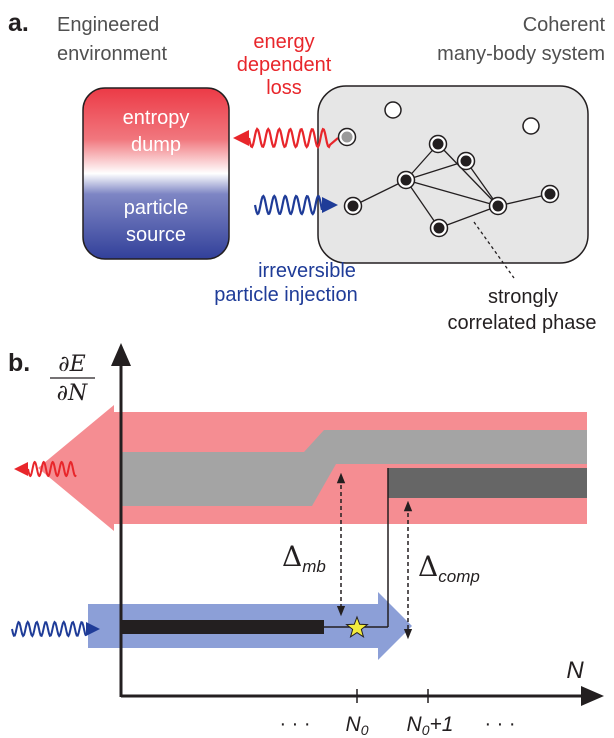 The height and width of the screenshot is (738, 614). I want to click on loss-label-line3: loss, so click(284, 88).